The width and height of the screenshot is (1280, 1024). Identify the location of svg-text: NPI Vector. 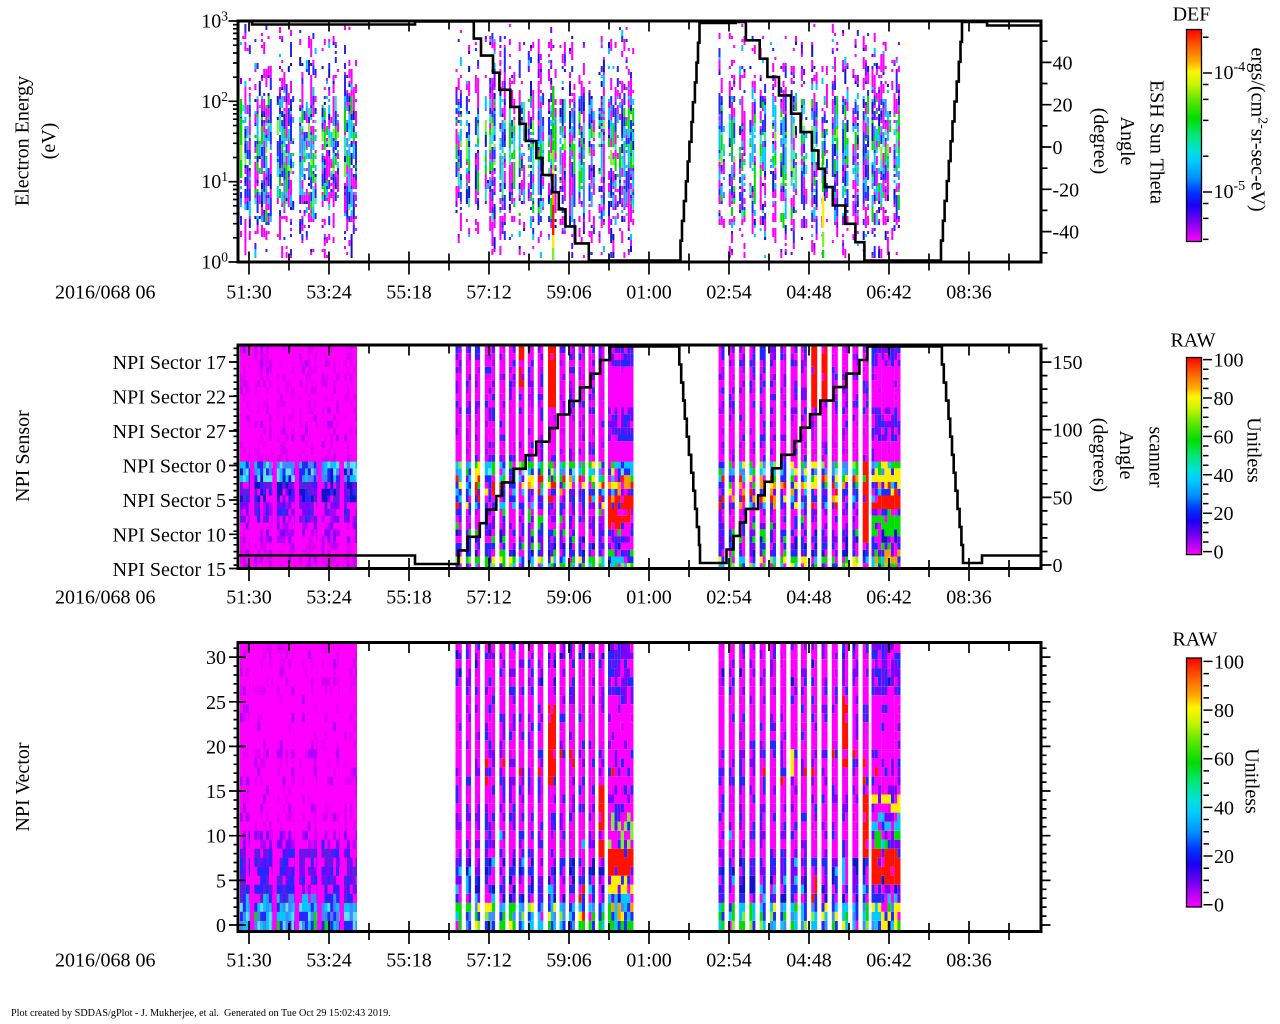
(23, 786).